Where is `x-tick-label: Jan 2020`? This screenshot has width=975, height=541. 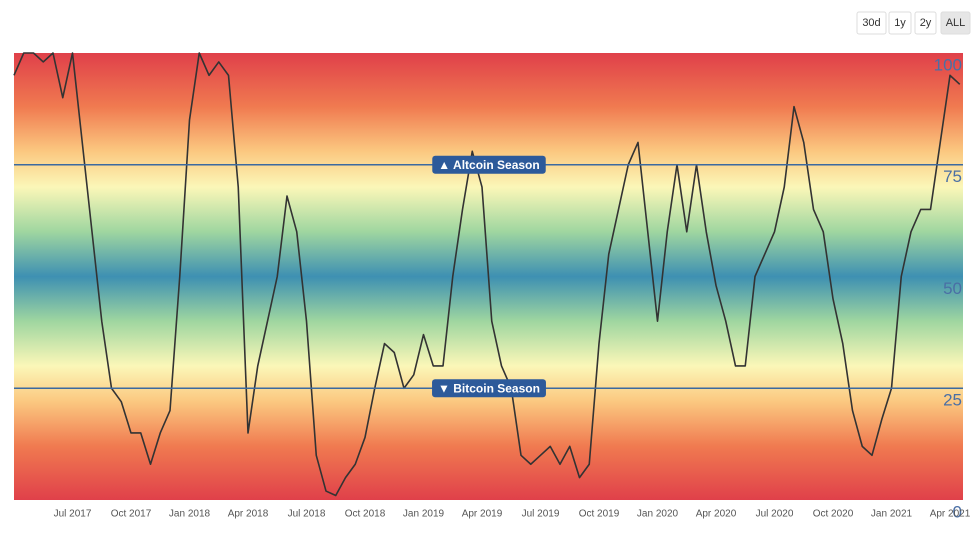 x-tick-label: Jan 2020 is located at coordinates (658, 514).